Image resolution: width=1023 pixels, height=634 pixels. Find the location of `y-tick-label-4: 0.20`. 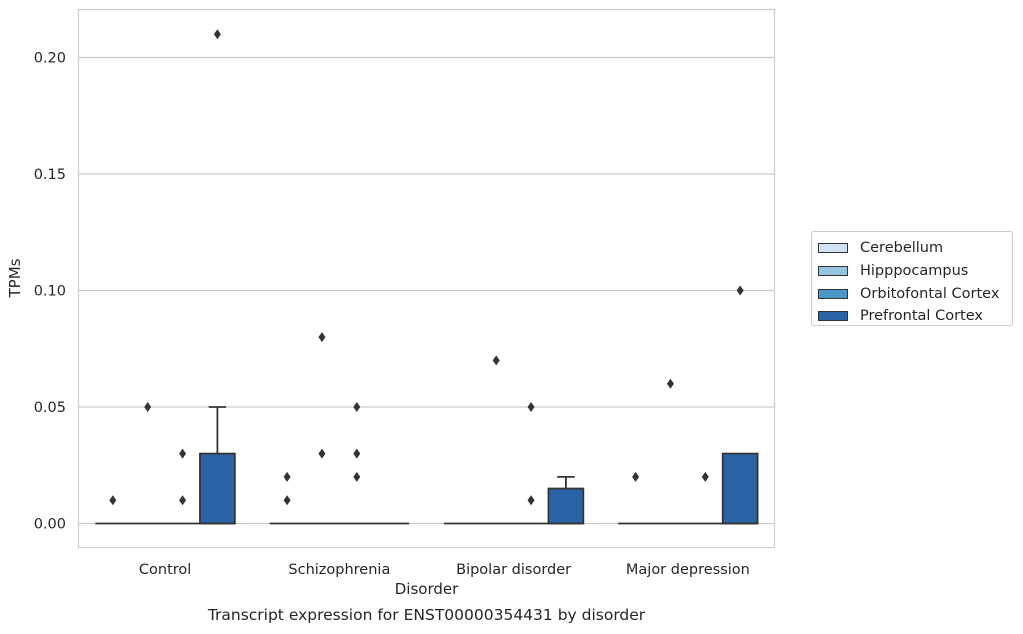

y-tick-label-4: 0.20 is located at coordinates (50, 59).